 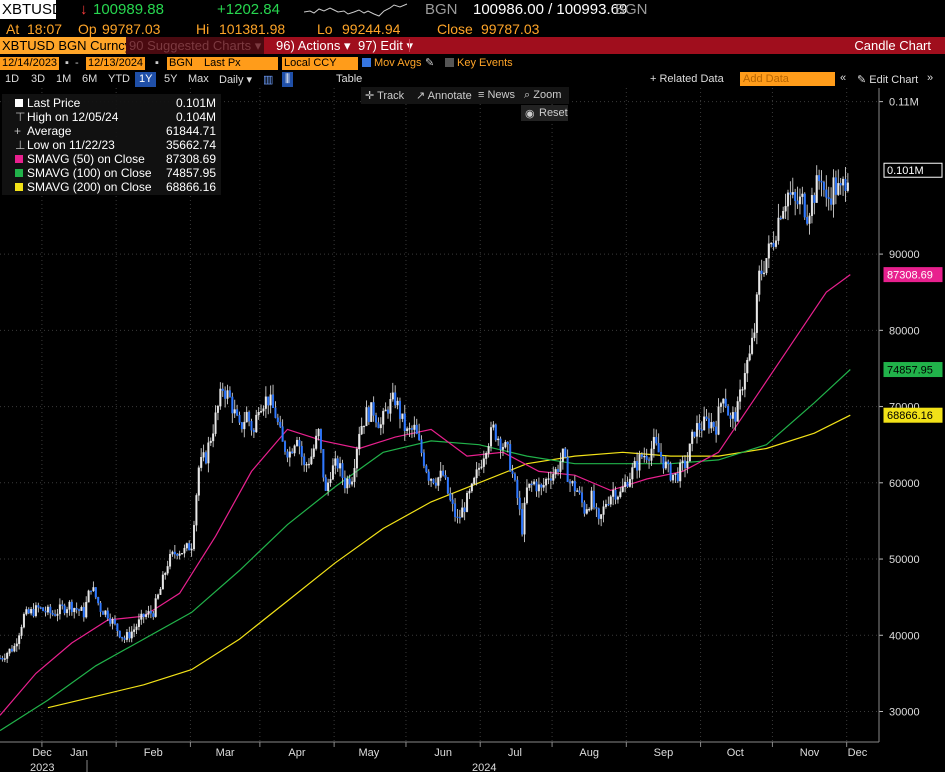 What do you see at coordinates (111, 159) in the screenshot?
I see `legend-sma50: SMAVG (50) on Close 87308.69` at bounding box center [111, 159].